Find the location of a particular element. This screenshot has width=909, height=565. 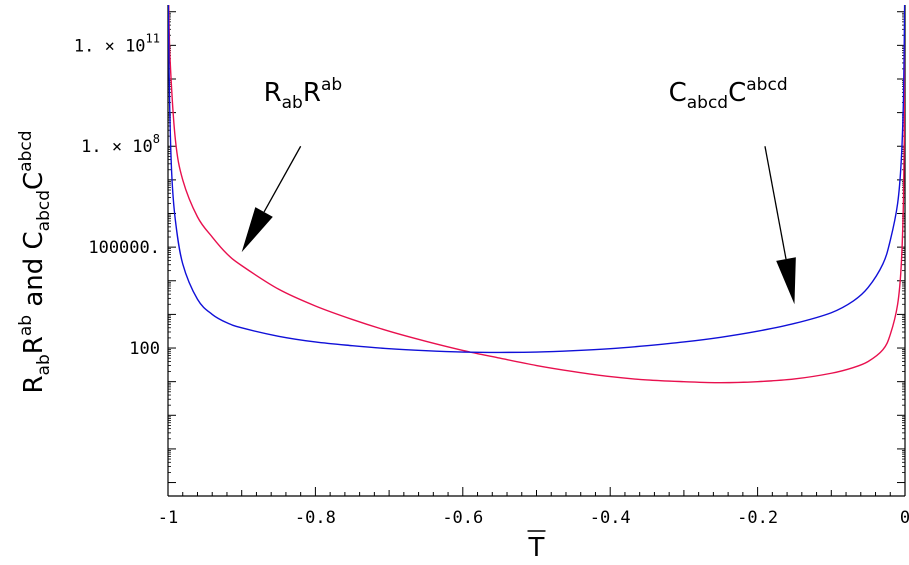

ricci-label: RabRab is located at coordinates (303, 94).